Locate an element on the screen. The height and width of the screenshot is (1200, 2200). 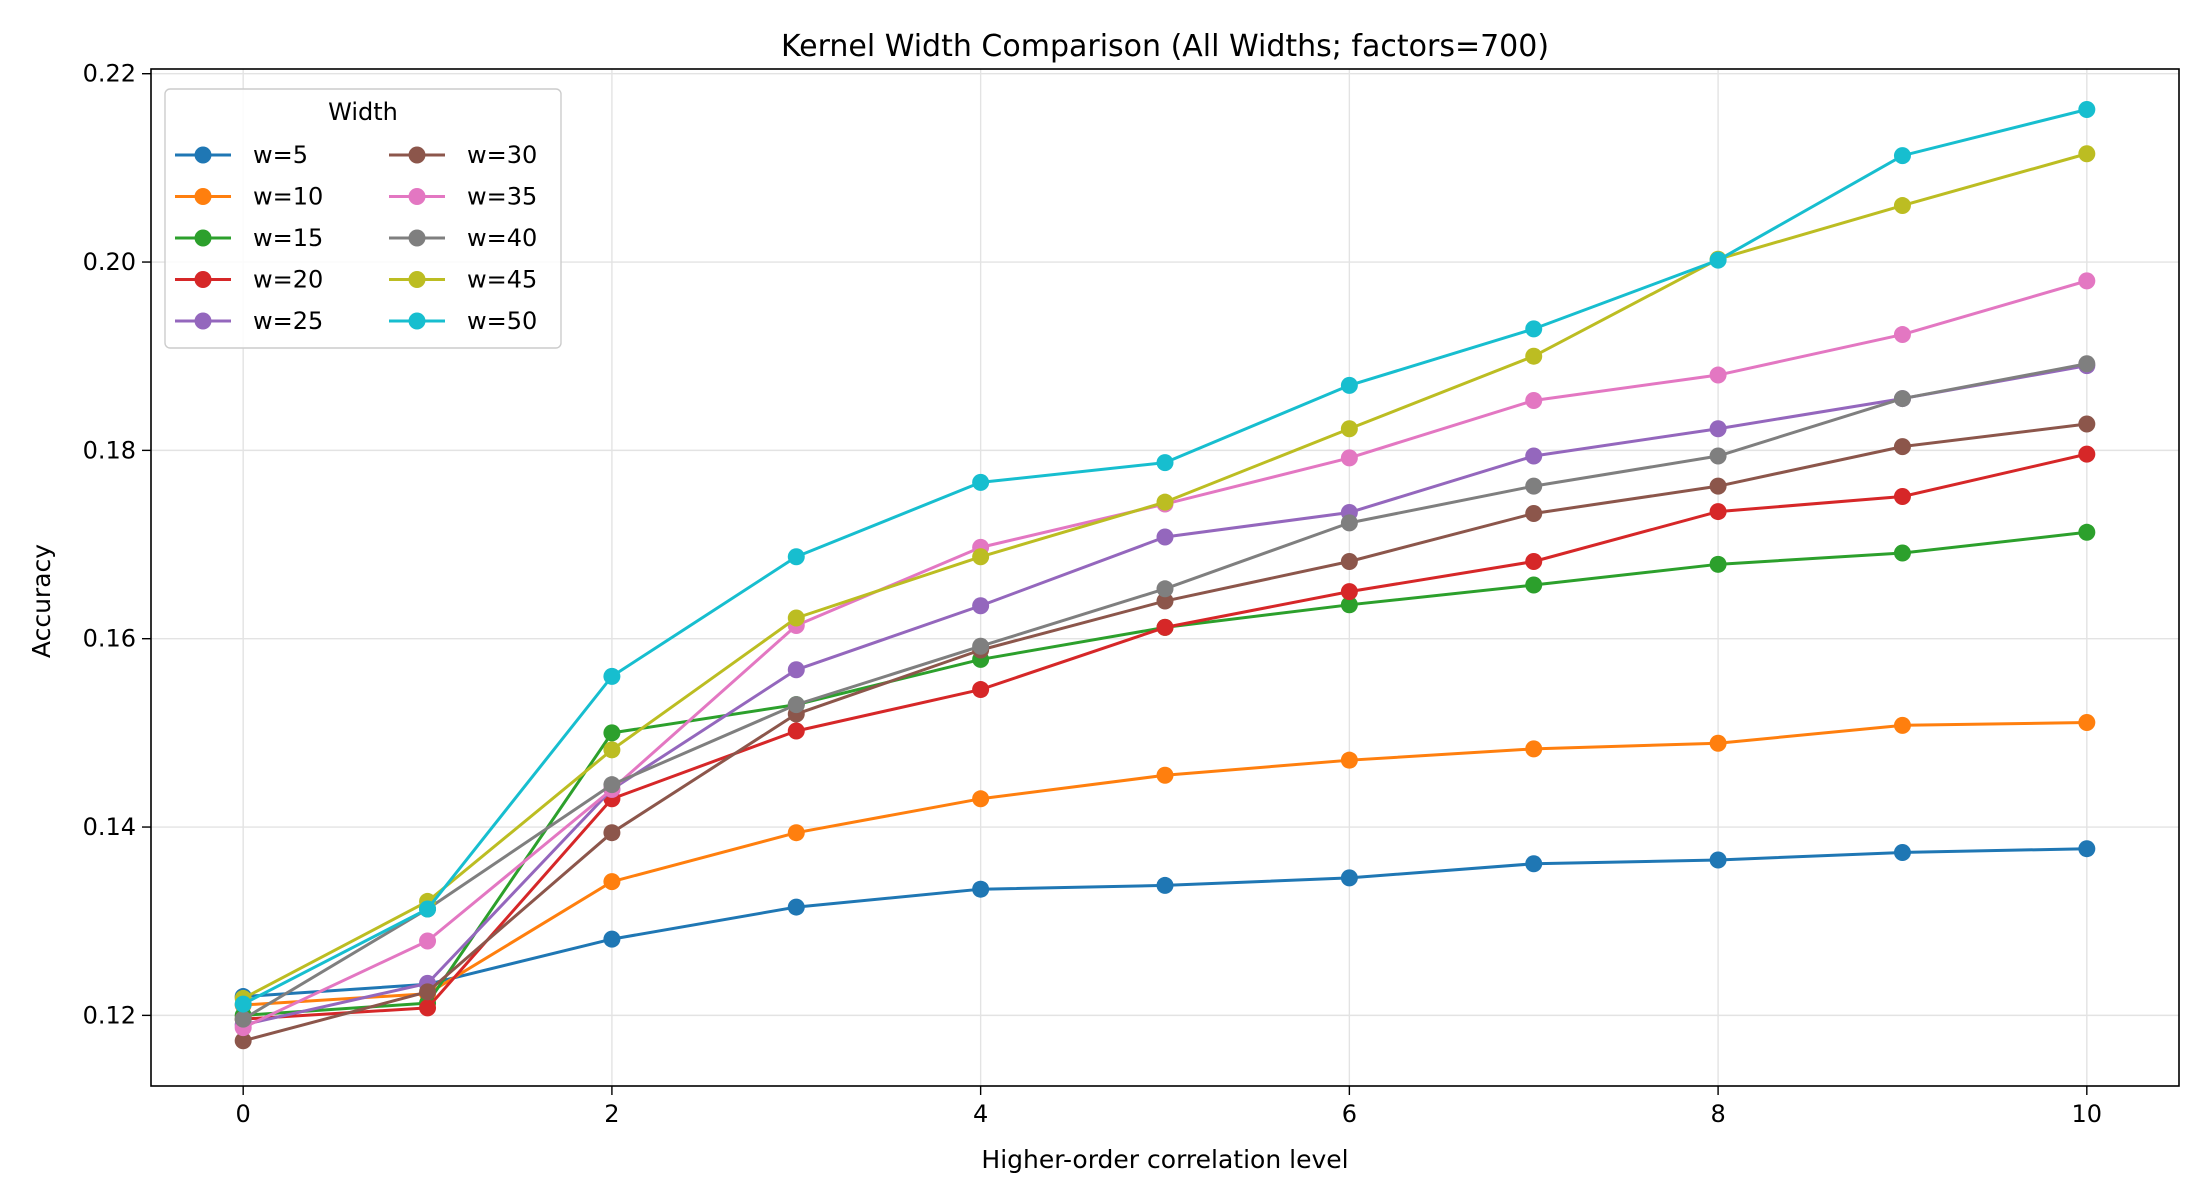
x-tick-label: 8 is located at coordinates (1717, 1114).